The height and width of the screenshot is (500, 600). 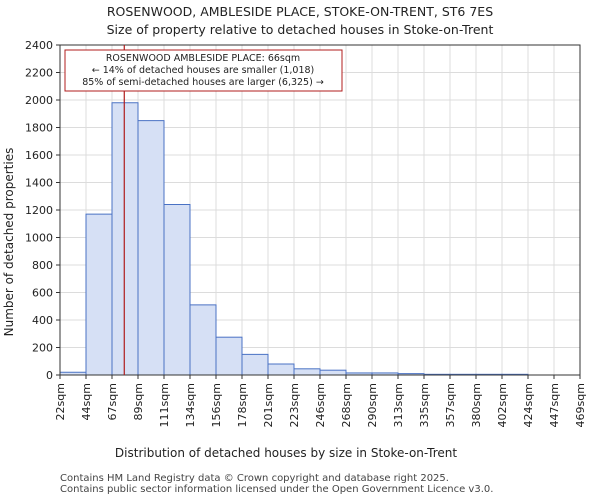 What do you see at coordinates (86, 401) in the screenshot?
I see `x-tick-label: 44sqm` at bounding box center [86, 401].